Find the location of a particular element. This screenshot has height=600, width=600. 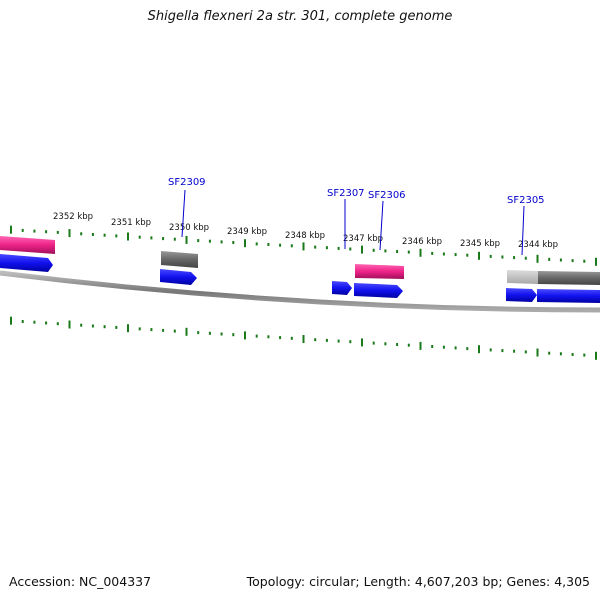

gene-feature-blue-sf2307 is located at coordinates (342, 288).